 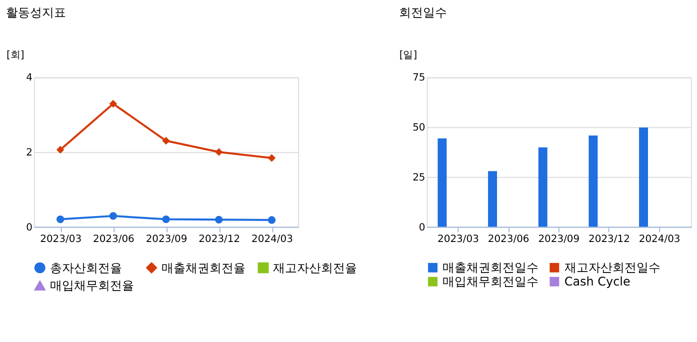 I want to click on legend-label: 매입채무회전율, so click(x=92, y=285).